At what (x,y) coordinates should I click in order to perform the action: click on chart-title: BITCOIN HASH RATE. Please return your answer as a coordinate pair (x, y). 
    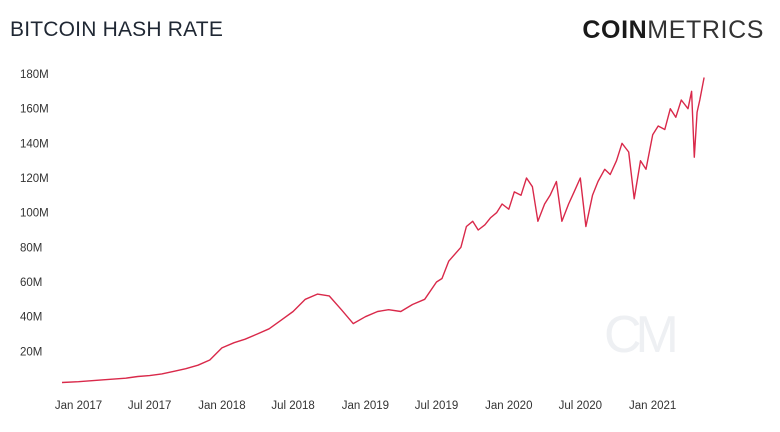
    Looking at the image, I should click on (117, 29).